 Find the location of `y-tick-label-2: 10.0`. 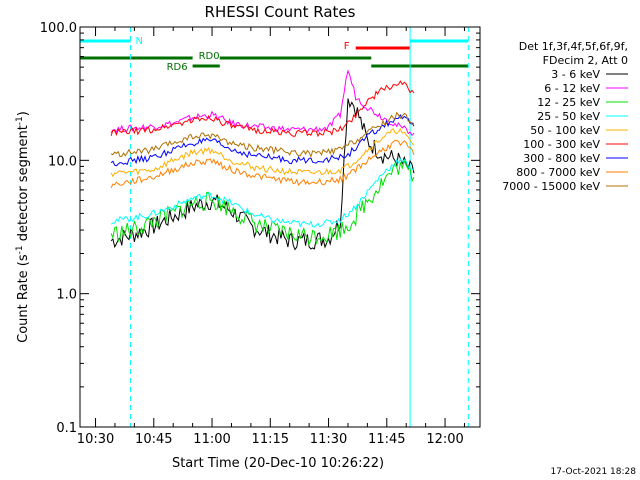

y-tick-label-2: 10.0 is located at coordinates (62, 161).